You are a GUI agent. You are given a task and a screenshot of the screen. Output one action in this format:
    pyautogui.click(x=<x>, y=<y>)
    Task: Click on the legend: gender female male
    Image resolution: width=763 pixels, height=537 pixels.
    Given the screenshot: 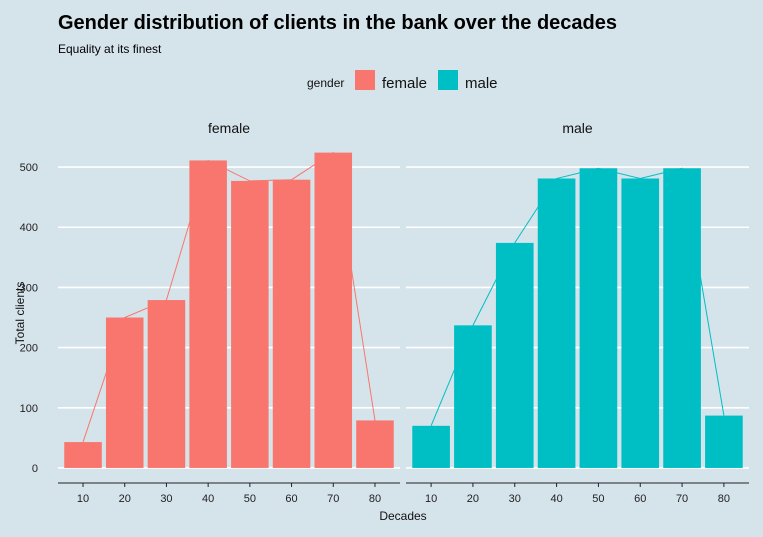 What is the action you would take?
    pyautogui.click(x=402, y=81)
    